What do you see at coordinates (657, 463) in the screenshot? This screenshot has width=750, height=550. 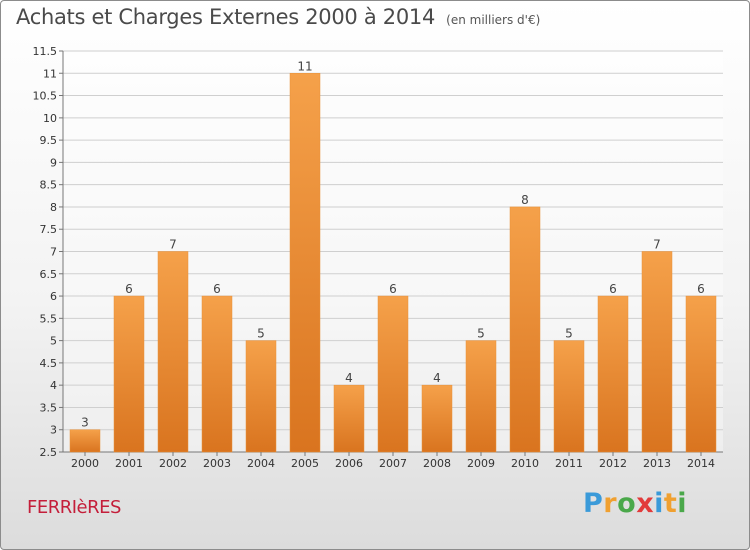 I see `x-tick-label: 2013` at bounding box center [657, 463].